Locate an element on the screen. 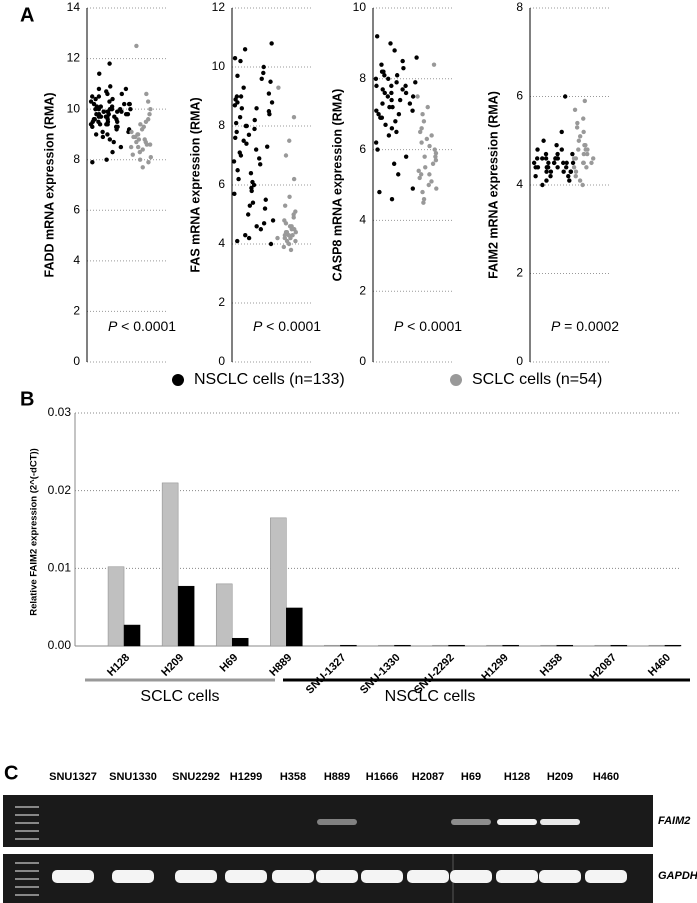 This screenshot has width=697, height=903. x-tick-label: H69 is located at coordinates (229, 663).